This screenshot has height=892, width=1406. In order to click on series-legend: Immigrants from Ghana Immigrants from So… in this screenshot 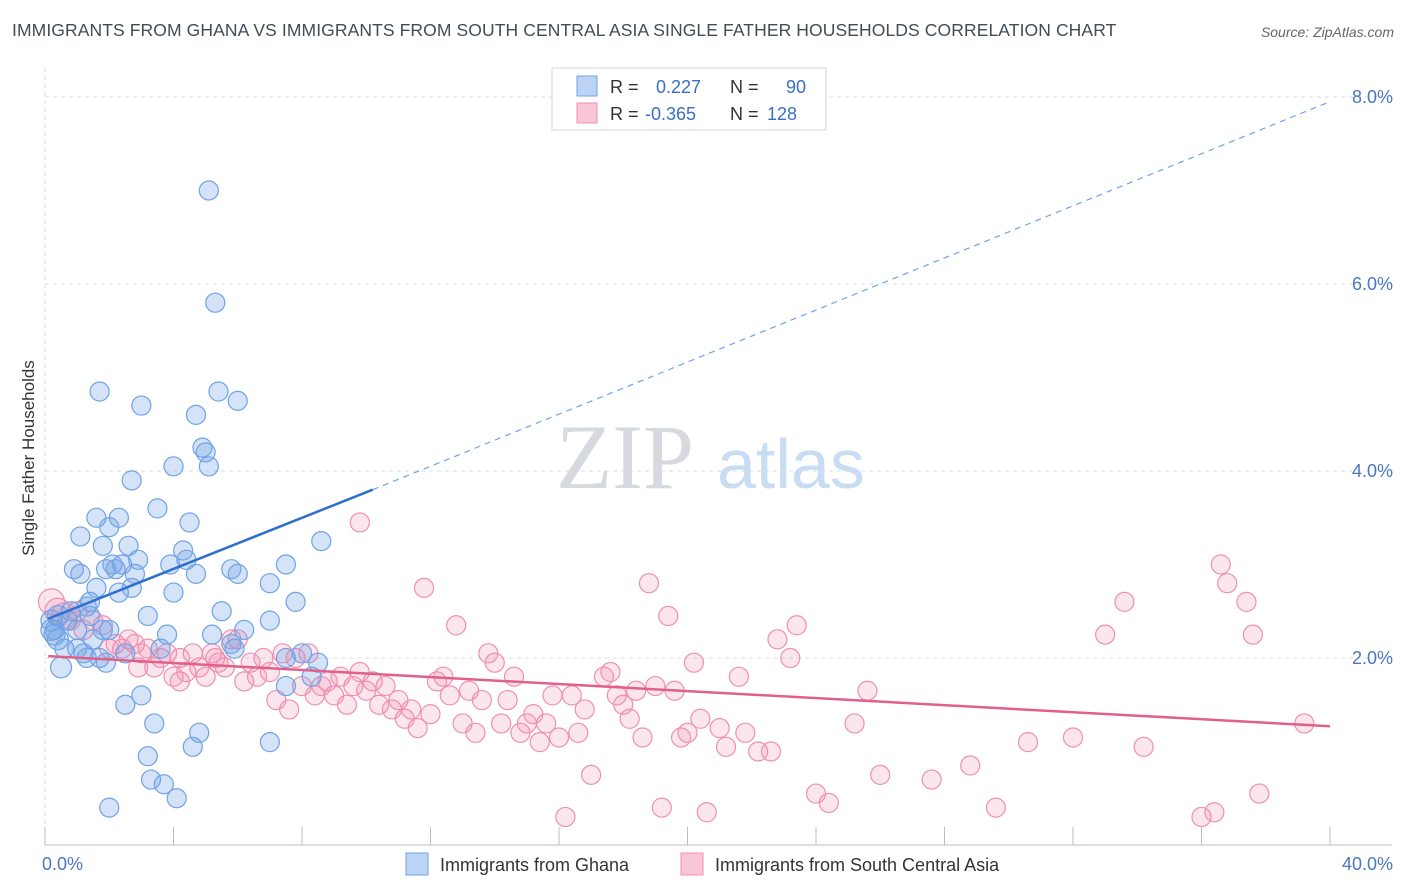, I will do `click(702, 864)`.